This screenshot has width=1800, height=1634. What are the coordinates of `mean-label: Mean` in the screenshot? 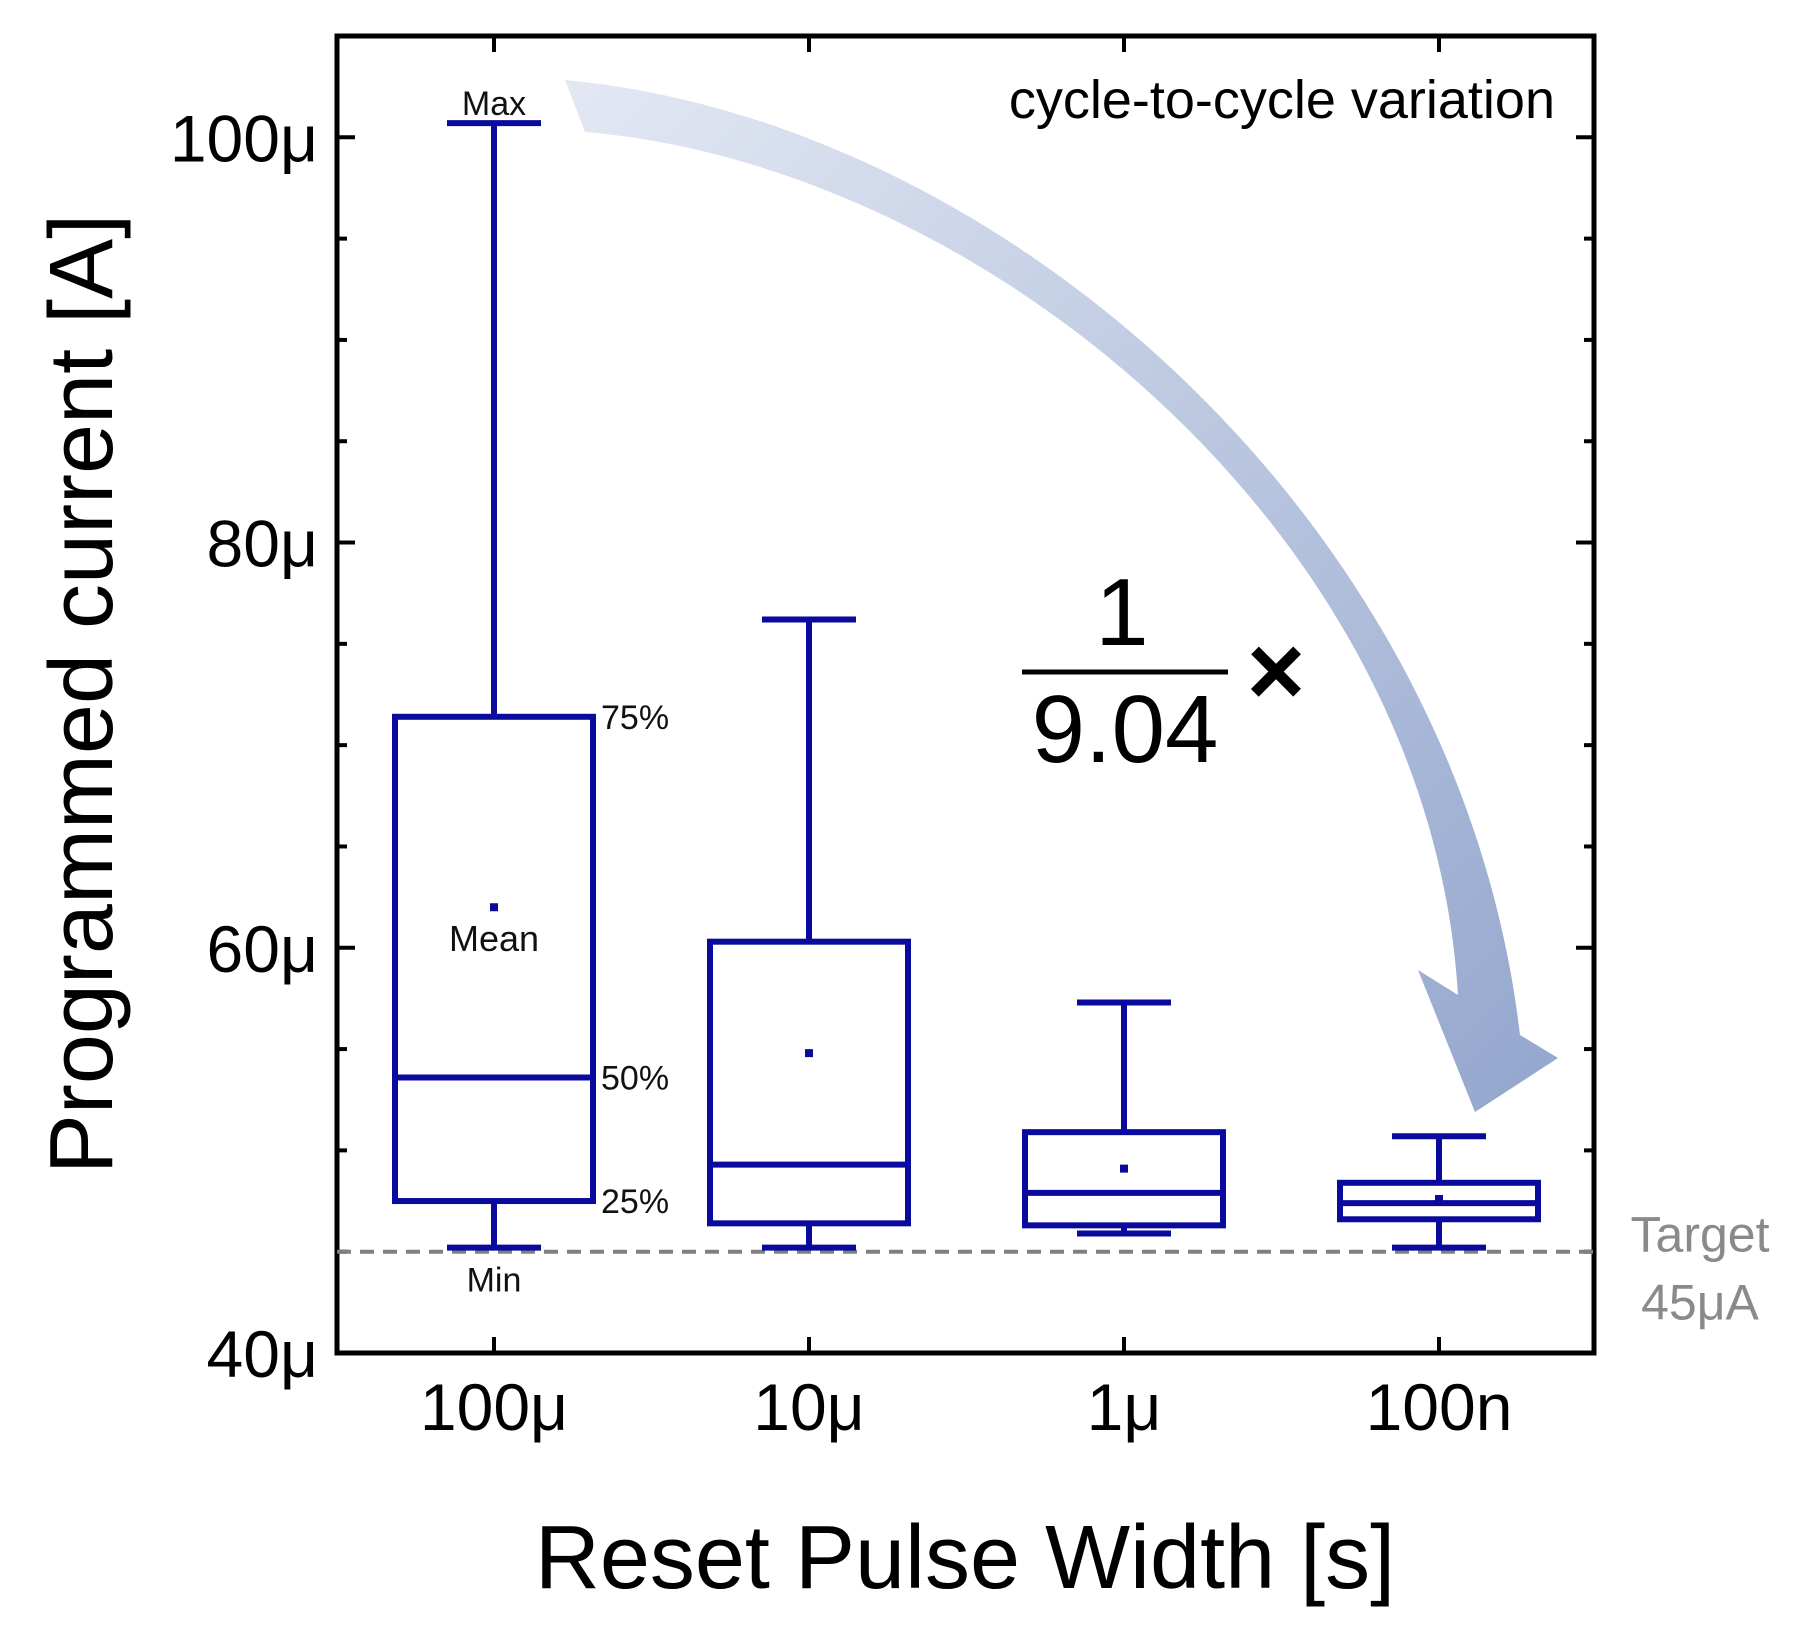 It's located at (494, 938).